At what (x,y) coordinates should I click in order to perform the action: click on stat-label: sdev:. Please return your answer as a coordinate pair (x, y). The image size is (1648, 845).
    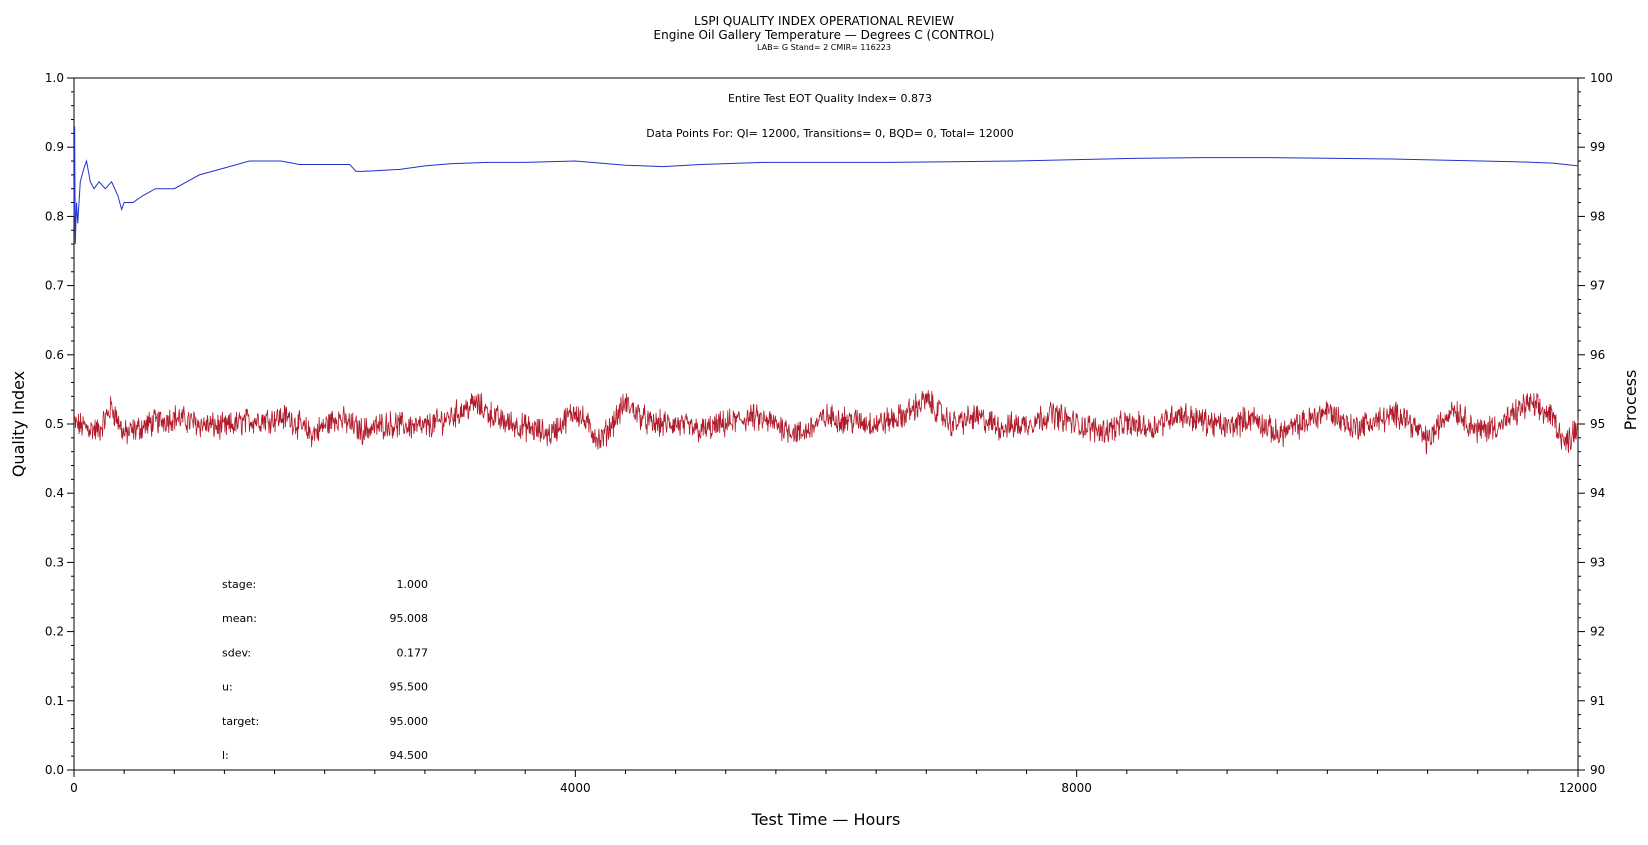
    Looking at the image, I should click on (236, 652).